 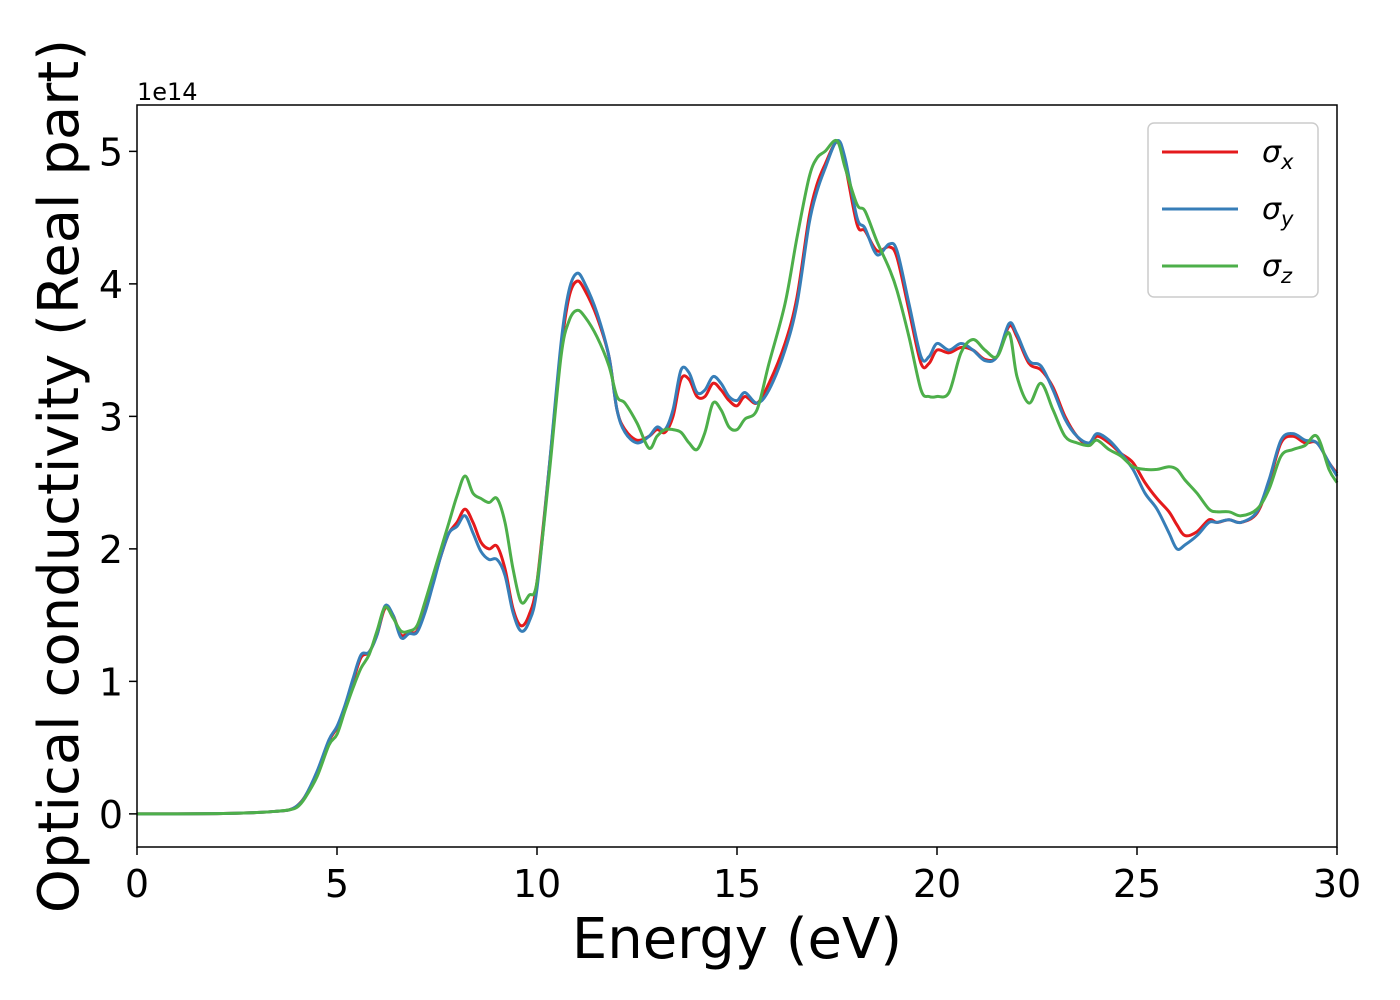 What do you see at coordinates (337, 884) in the screenshot?
I see `x-tick-label: 5` at bounding box center [337, 884].